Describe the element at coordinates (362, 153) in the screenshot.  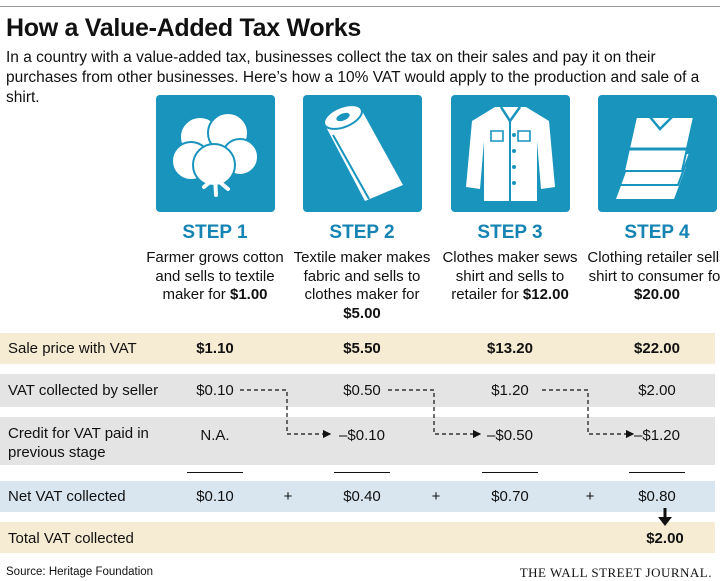
I see `fabric-roll-icon` at that location.